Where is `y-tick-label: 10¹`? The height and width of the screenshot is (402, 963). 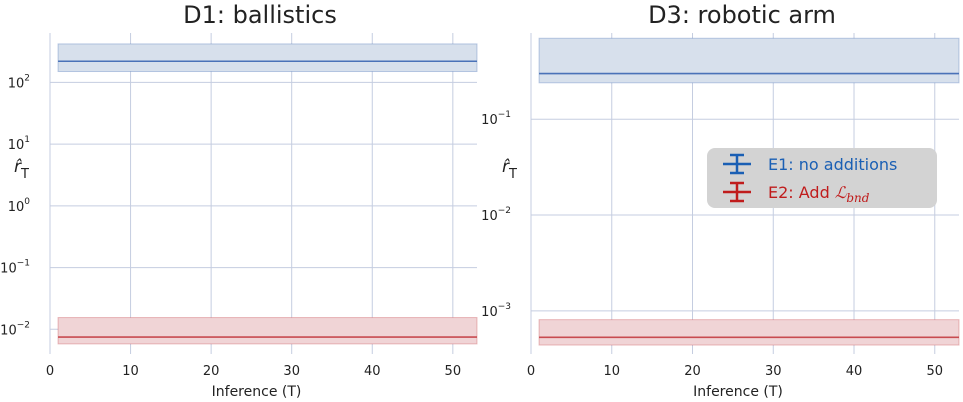 y-tick-label: 10¹ is located at coordinates (19, 144).